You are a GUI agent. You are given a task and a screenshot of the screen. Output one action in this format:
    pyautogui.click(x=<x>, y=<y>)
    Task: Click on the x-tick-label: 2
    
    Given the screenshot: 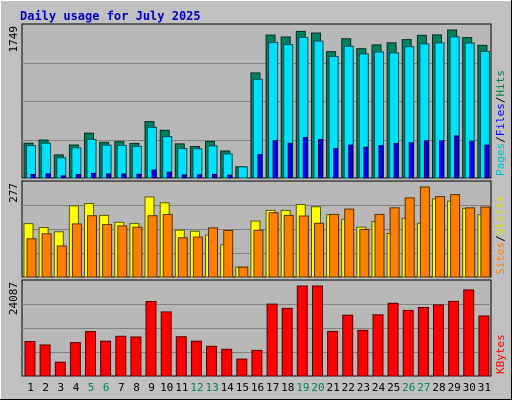 What is the action you would take?
    pyautogui.click(x=45, y=387)
    